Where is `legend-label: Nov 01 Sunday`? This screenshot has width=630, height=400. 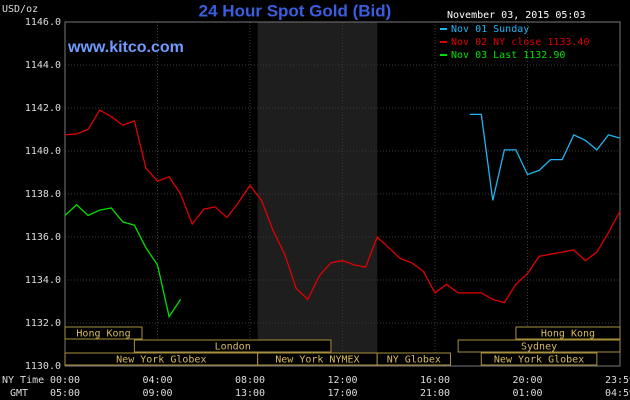 legend-label: Nov 01 Sunday is located at coordinates (490, 29).